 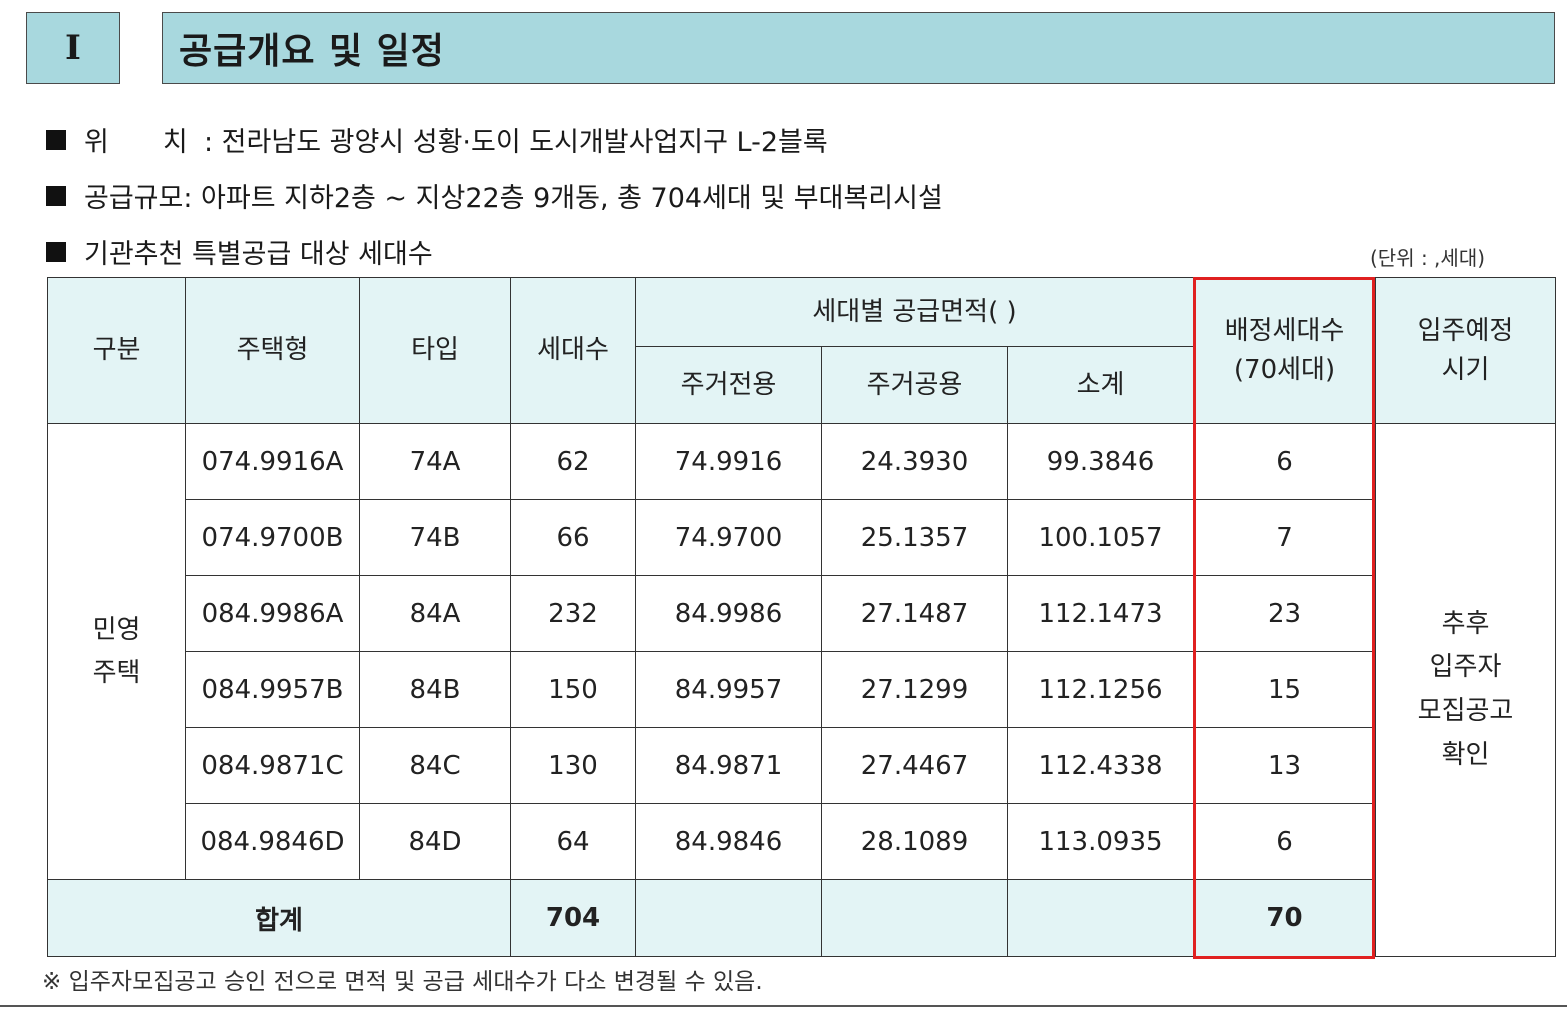 I want to click on location-value: : 전라남도 광양시 성황·도이 도시개발사업지구 L-2블록, so click(x=516, y=142).